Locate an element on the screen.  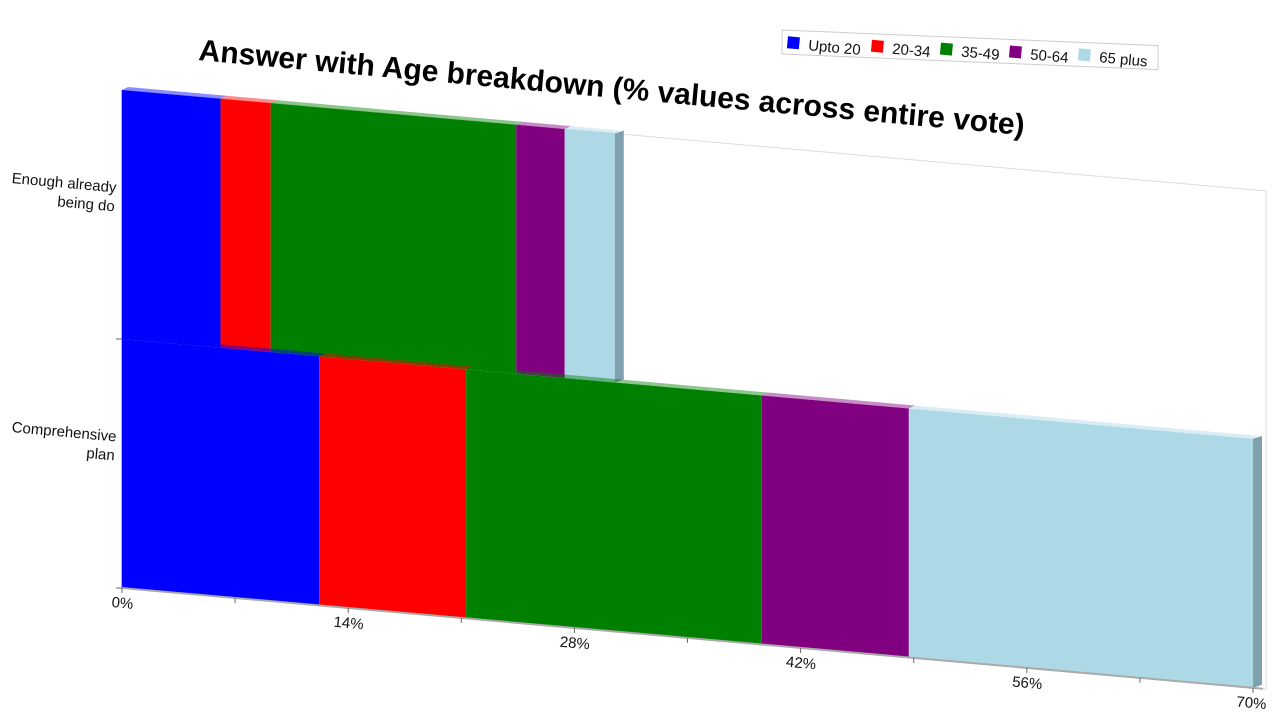
x-tick-label-2: 28% is located at coordinates (574, 644).